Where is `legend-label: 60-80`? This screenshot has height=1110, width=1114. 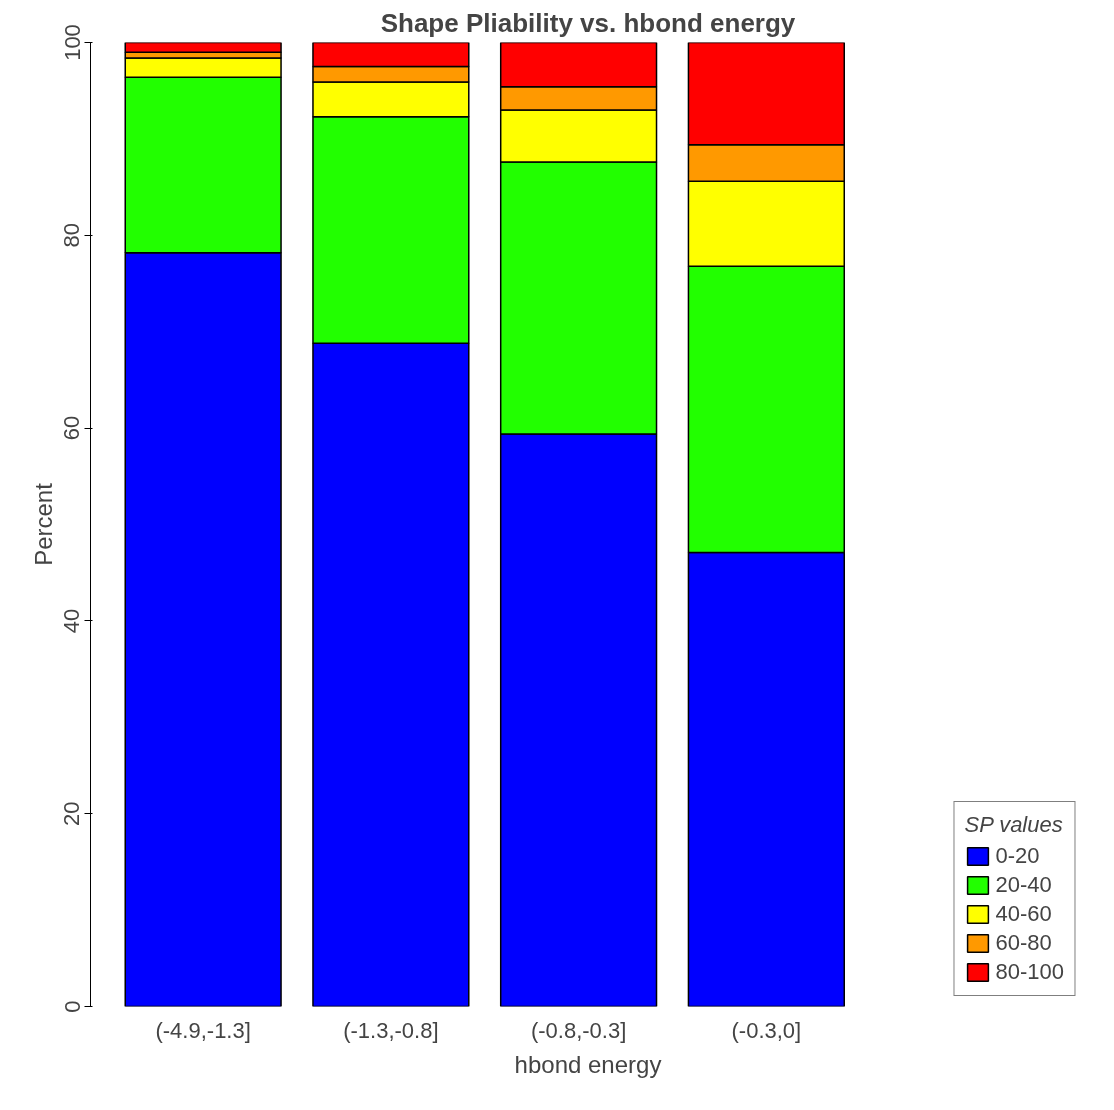
legend-label: 60-80 is located at coordinates (1023, 943).